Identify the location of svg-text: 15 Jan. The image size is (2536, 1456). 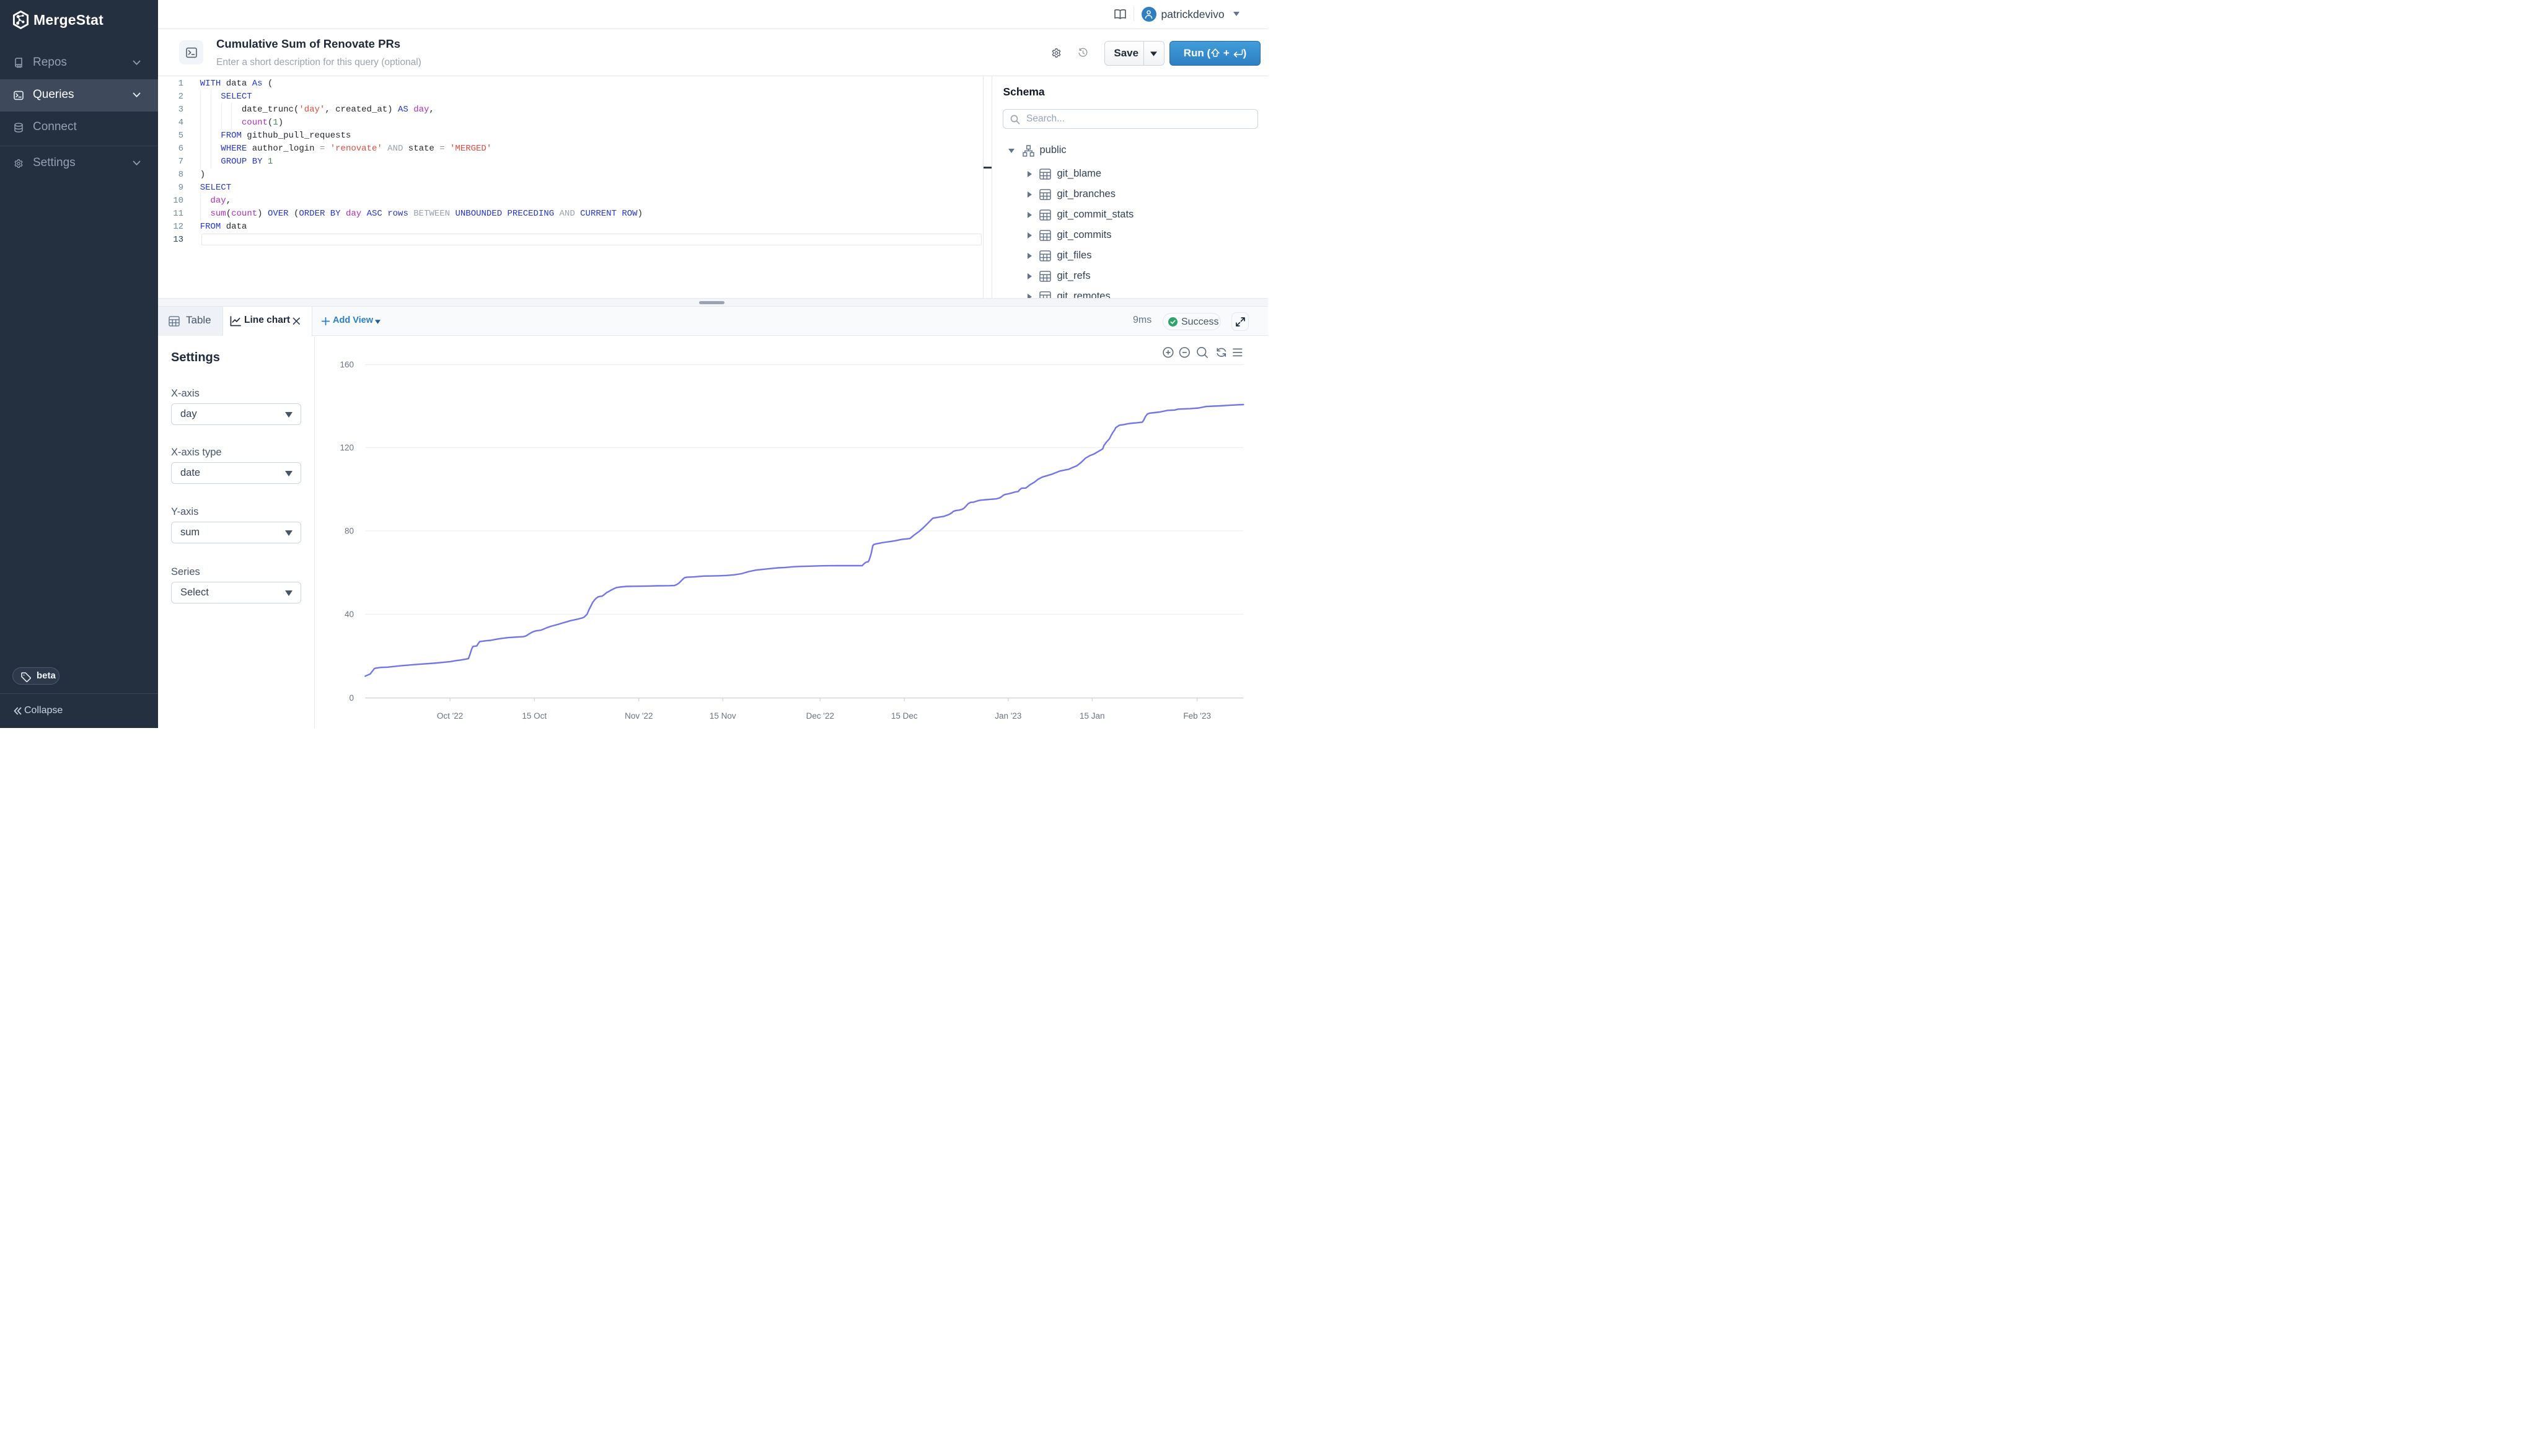
(1092, 716).